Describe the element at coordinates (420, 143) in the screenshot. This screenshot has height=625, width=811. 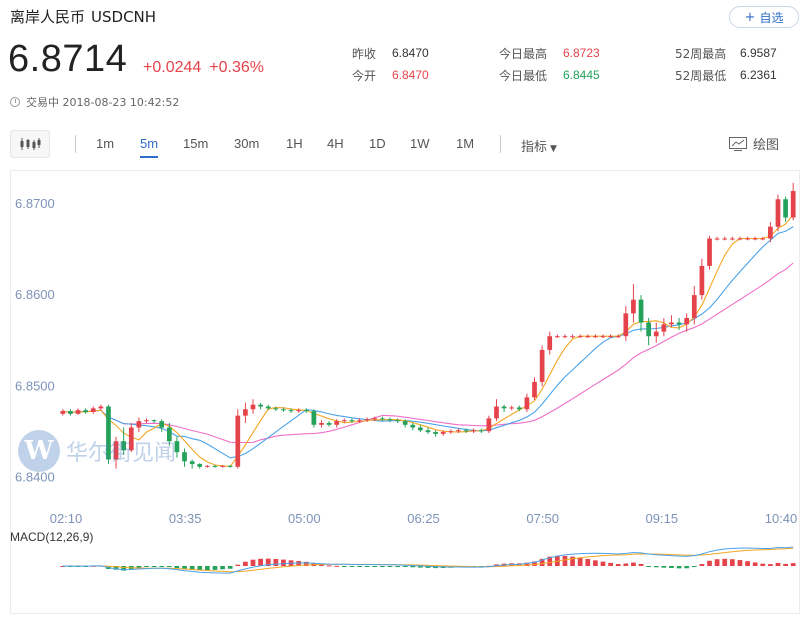
I see `timeframe-1w: 1W` at that location.